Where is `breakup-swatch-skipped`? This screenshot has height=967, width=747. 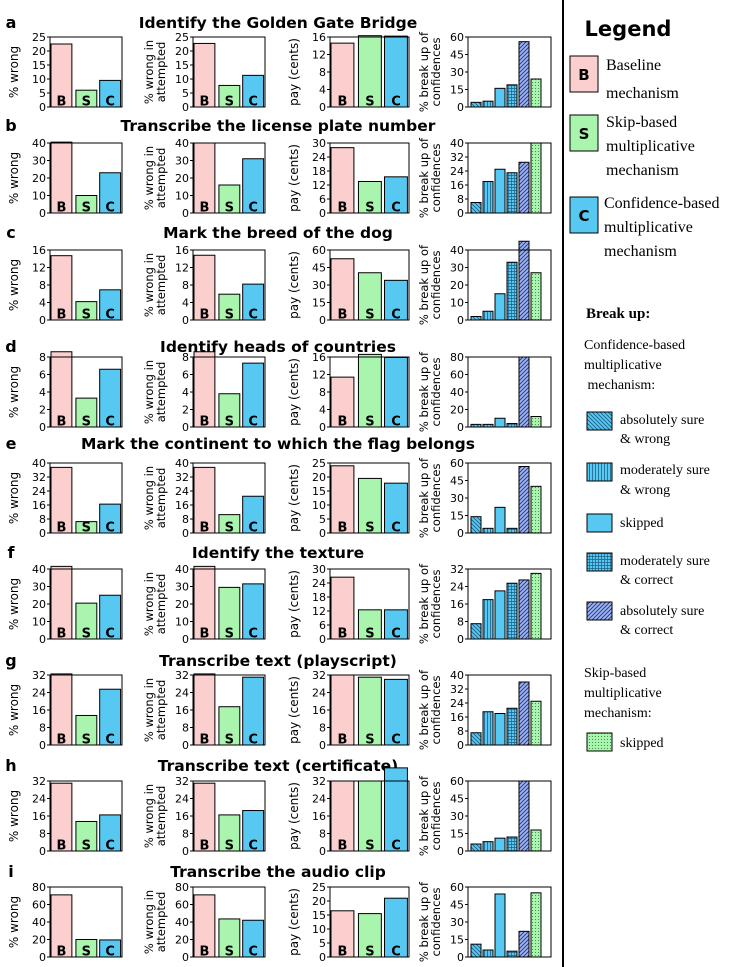 breakup-swatch-skipped is located at coordinates (599, 523).